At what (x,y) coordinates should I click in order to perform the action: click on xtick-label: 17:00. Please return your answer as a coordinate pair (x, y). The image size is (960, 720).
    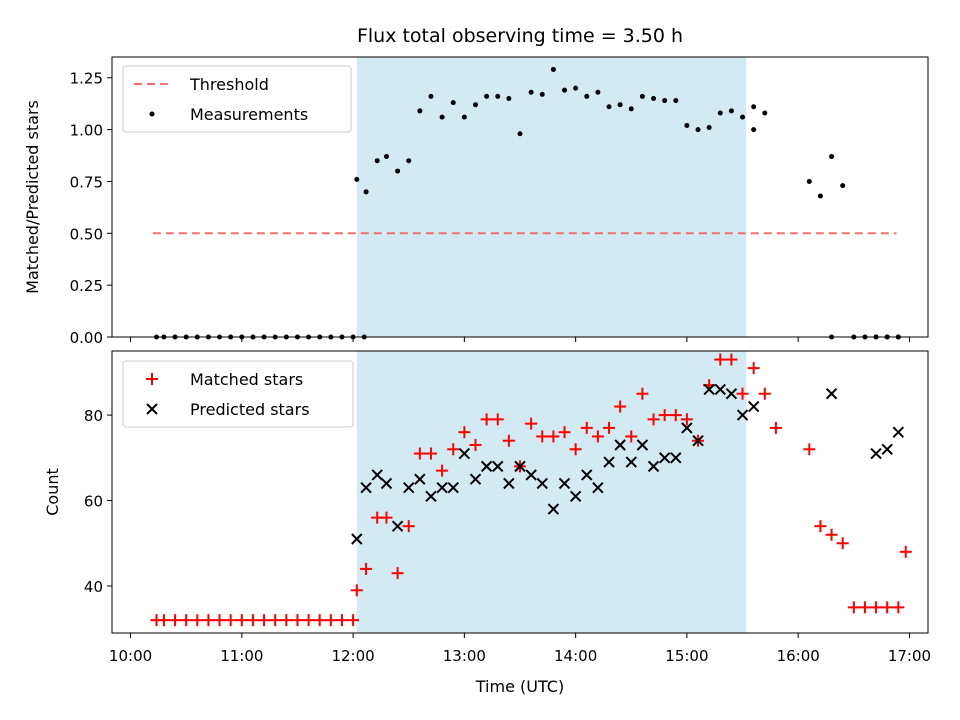
    Looking at the image, I should click on (909, 656).